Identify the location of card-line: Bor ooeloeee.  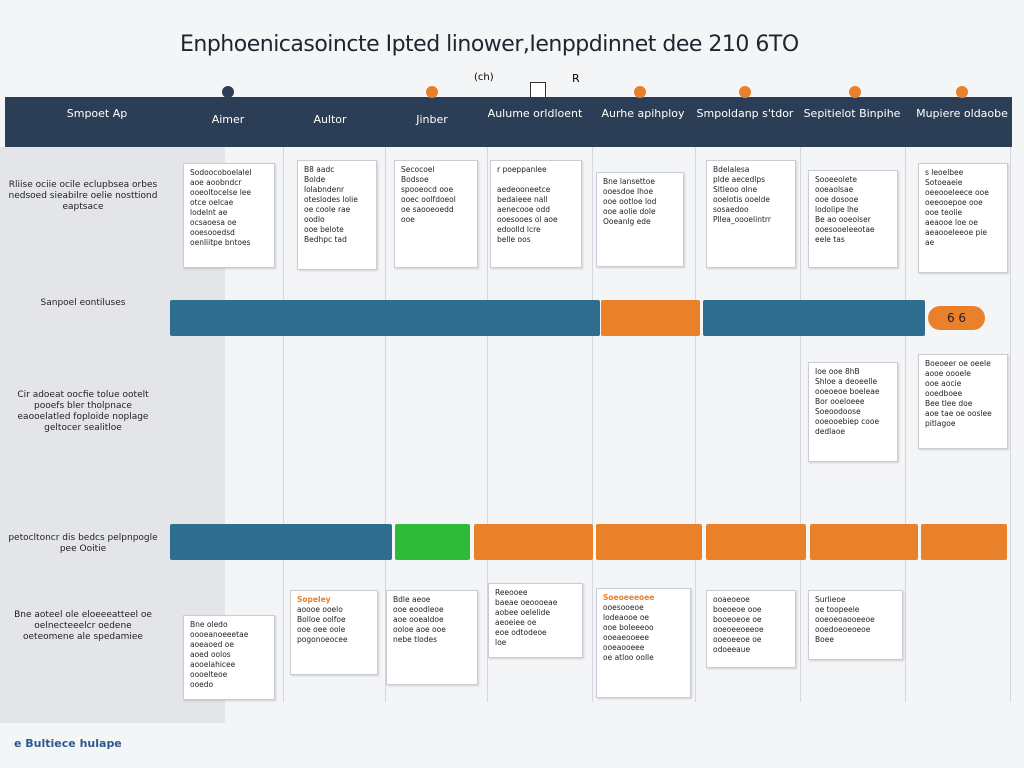
(840, 401).